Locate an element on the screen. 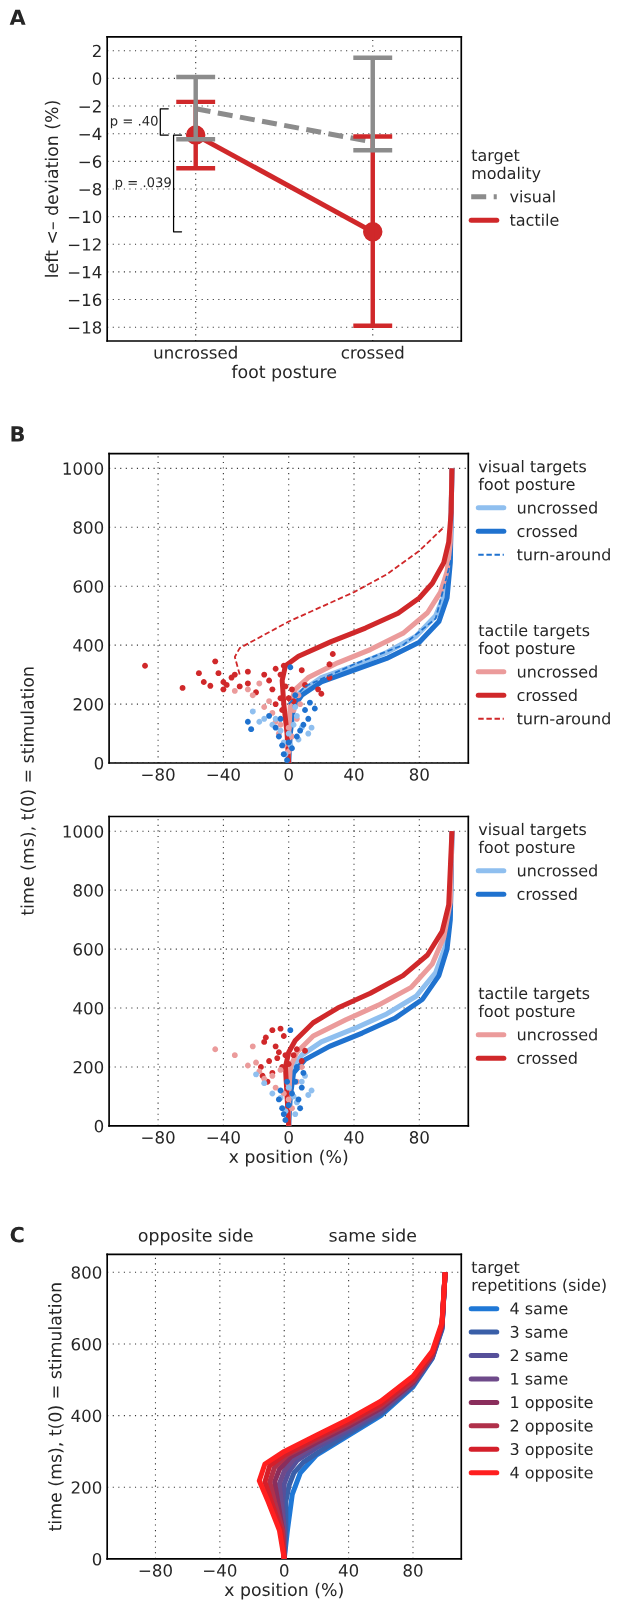  chart-title: A is located at coordinates (17, 17).